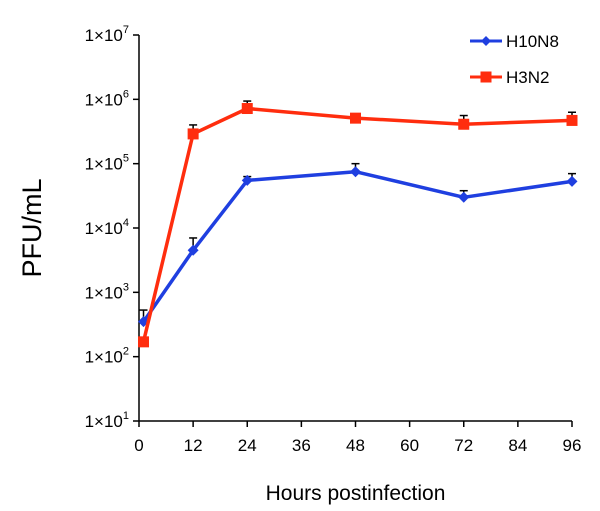 The height and width of the screenshot is (511, 600). What do you see at coordinates (107, 356) in the screenshot?
I see `y-tick-label: 1×10²` at bounding box center [107, 356].